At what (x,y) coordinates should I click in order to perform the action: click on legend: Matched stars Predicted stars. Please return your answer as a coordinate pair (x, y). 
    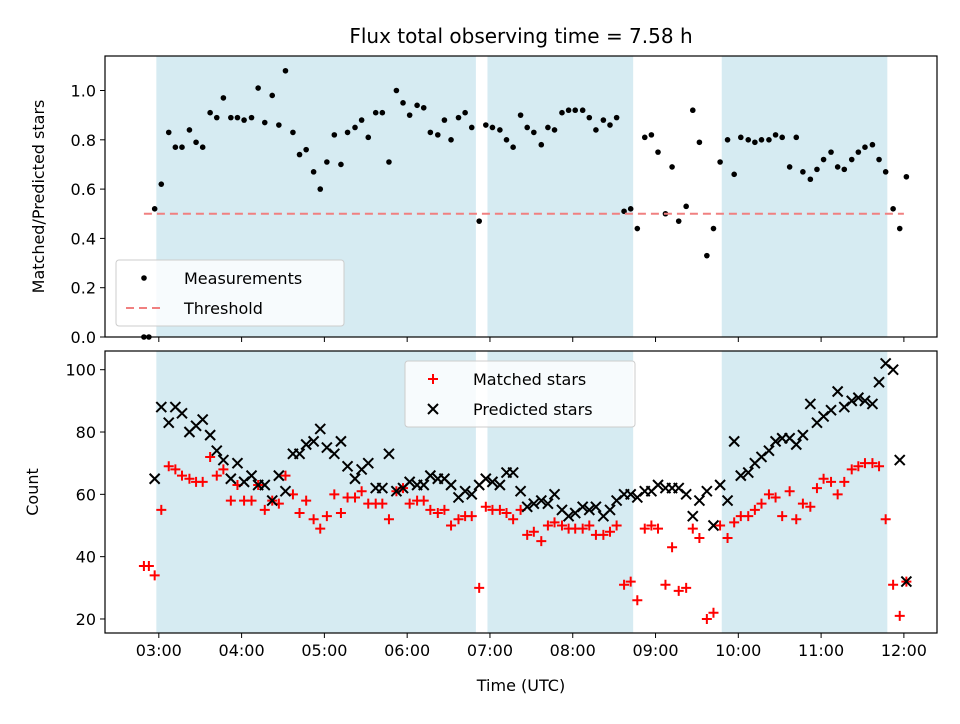
    Looking at the image, I should click on (520, 394).